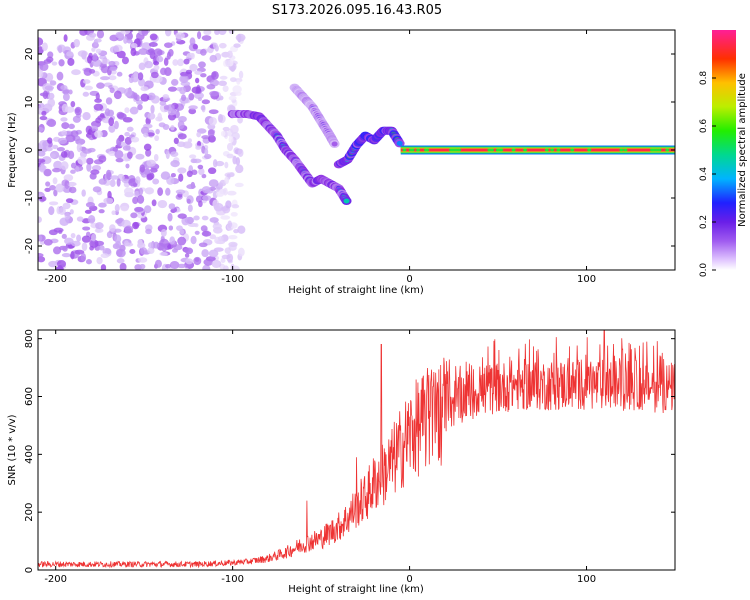 The height and width of the screenshot is (600, 750). Describe the element at coordinates (29, 246) in the screenshot. I see `y-tick-label: -20` at that location.